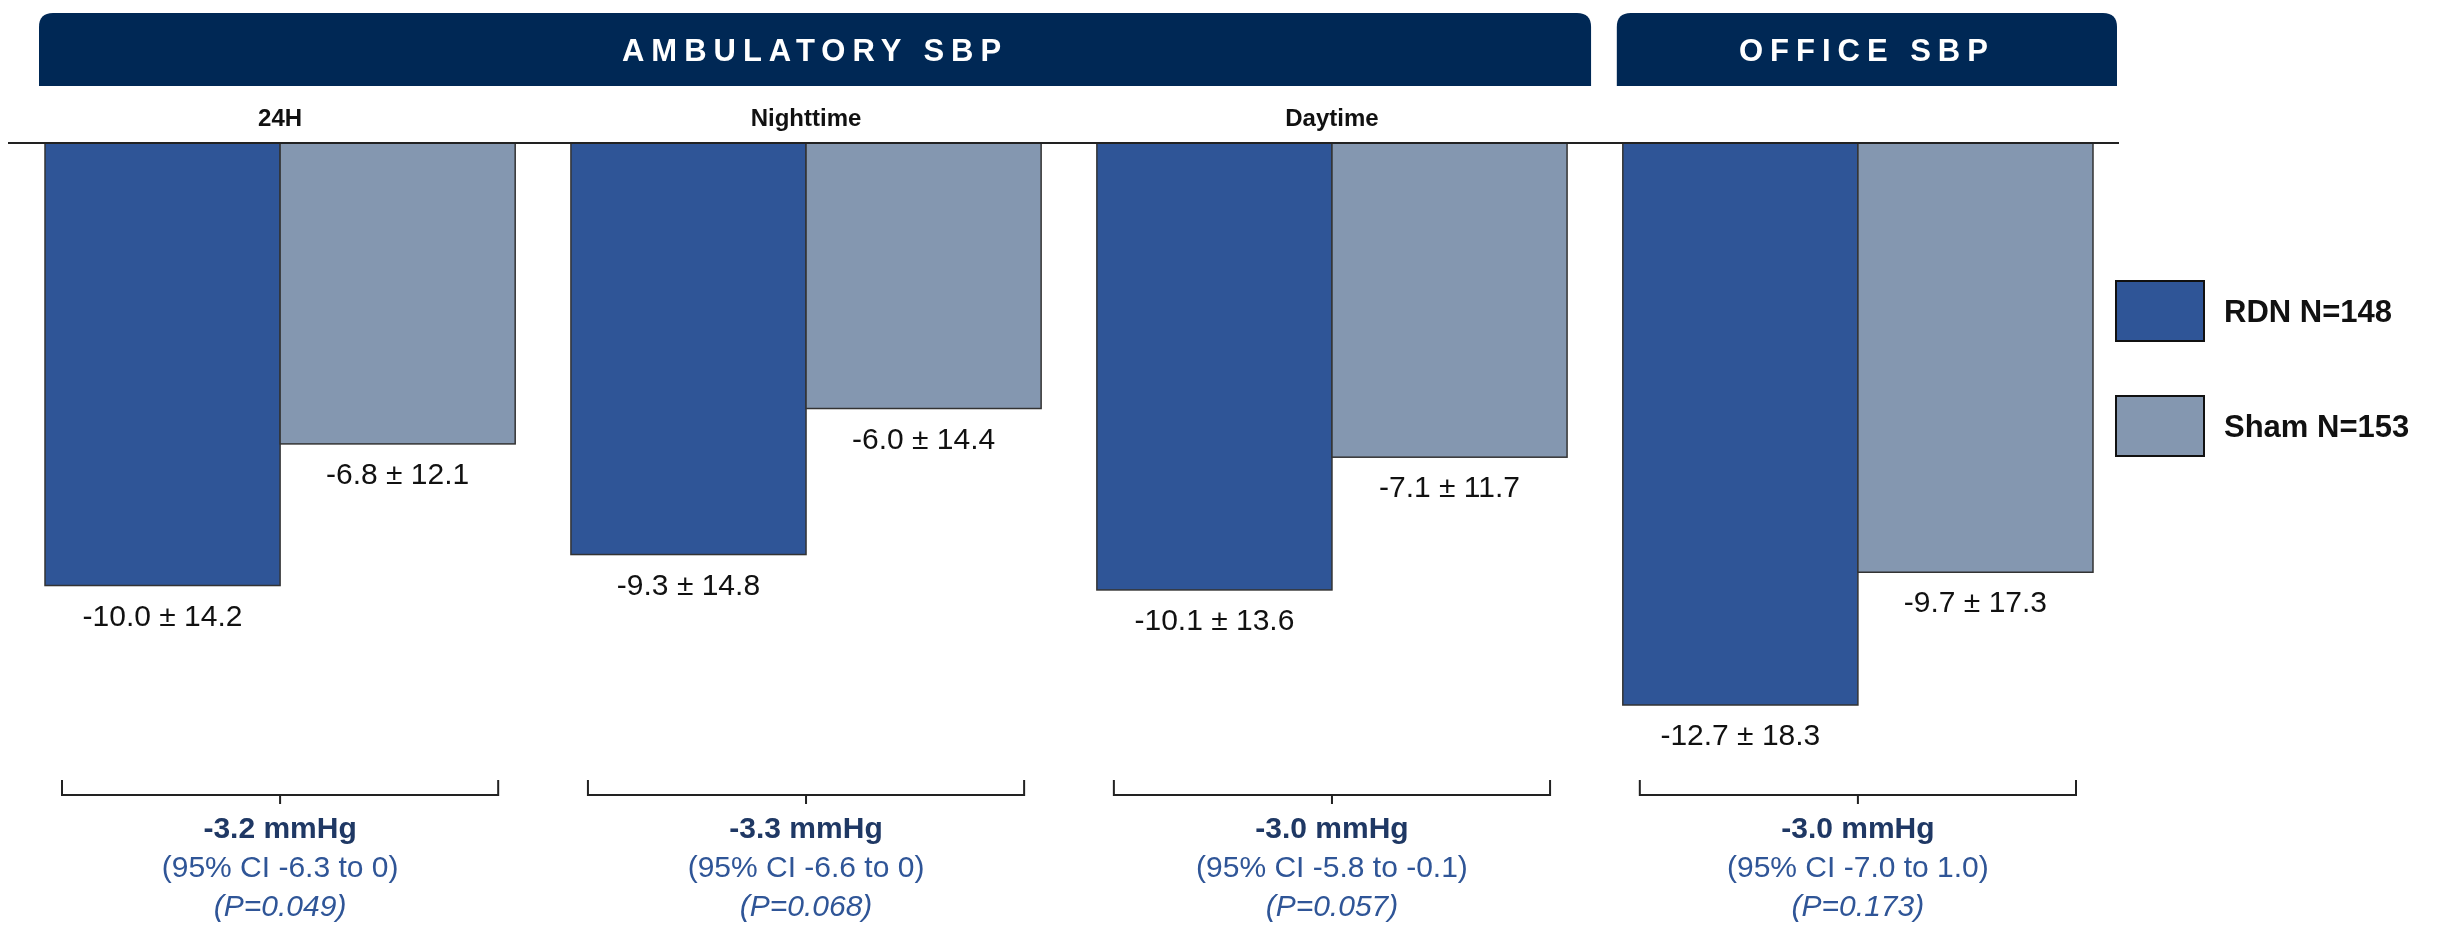 The image size is (2461, 936). What do you see at coordinates (1858, 905) in the screenshot?
I see `text: (P=0.173)` at bounding box center [1858, 905].